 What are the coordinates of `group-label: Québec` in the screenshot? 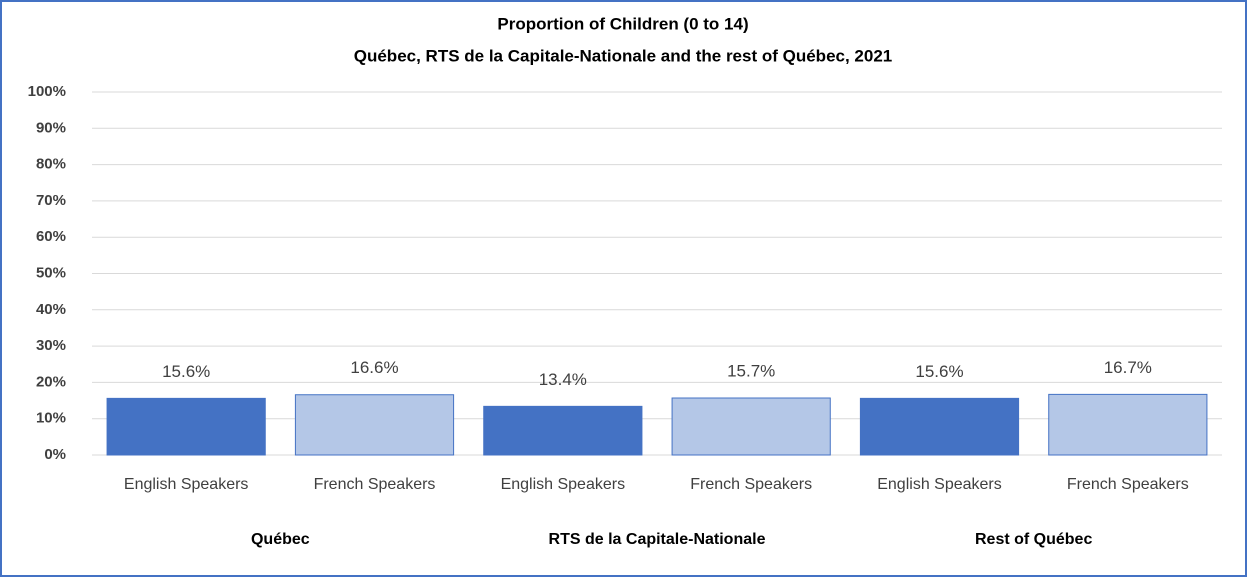 It's located at (280, 539).